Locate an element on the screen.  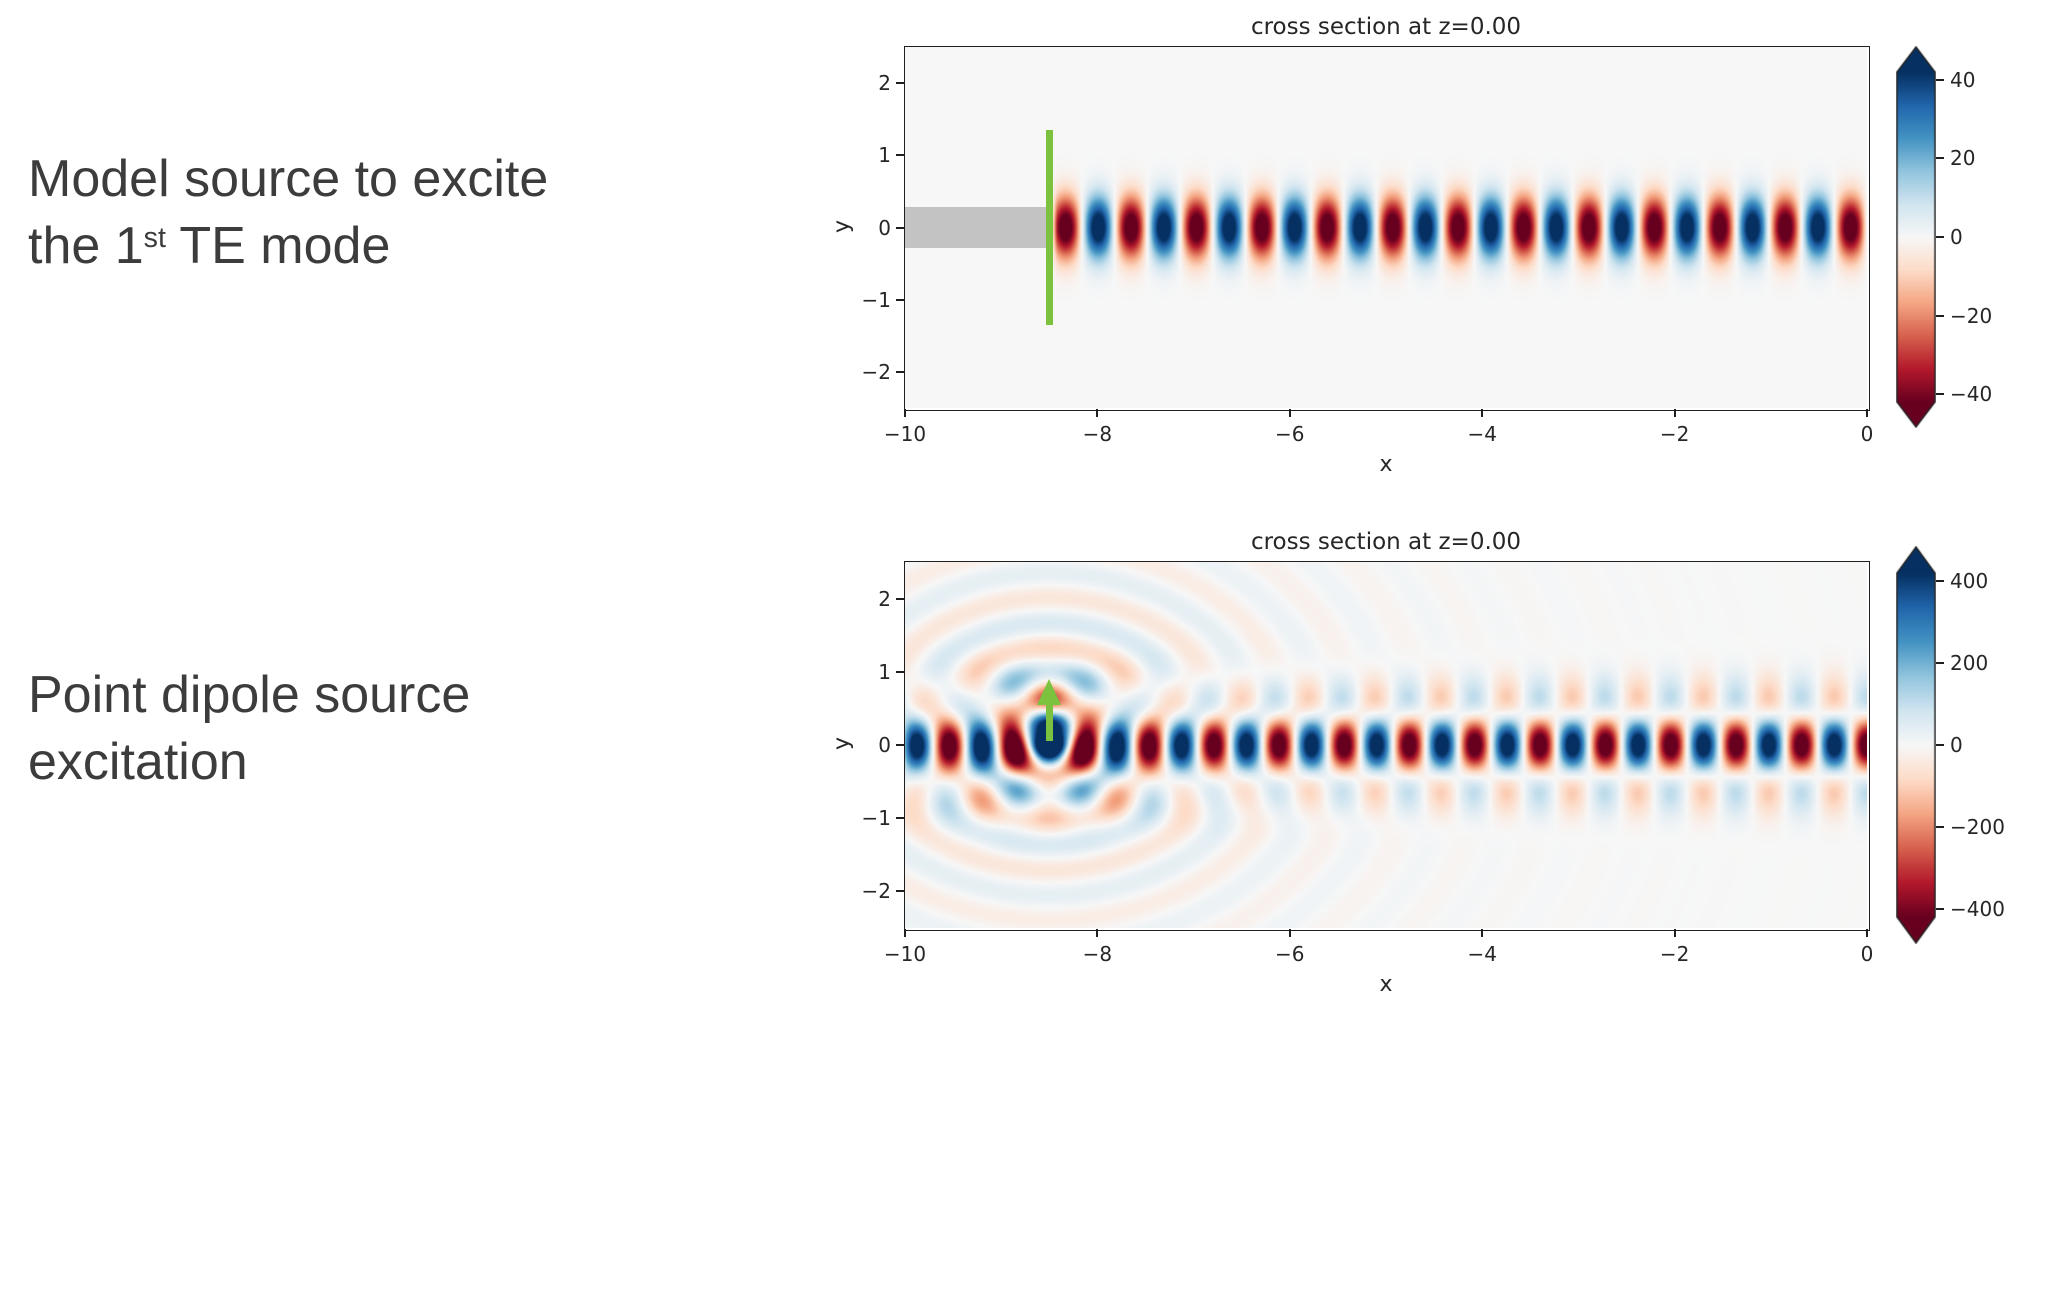
mode-source-line is located at coordinates (1049, 227).